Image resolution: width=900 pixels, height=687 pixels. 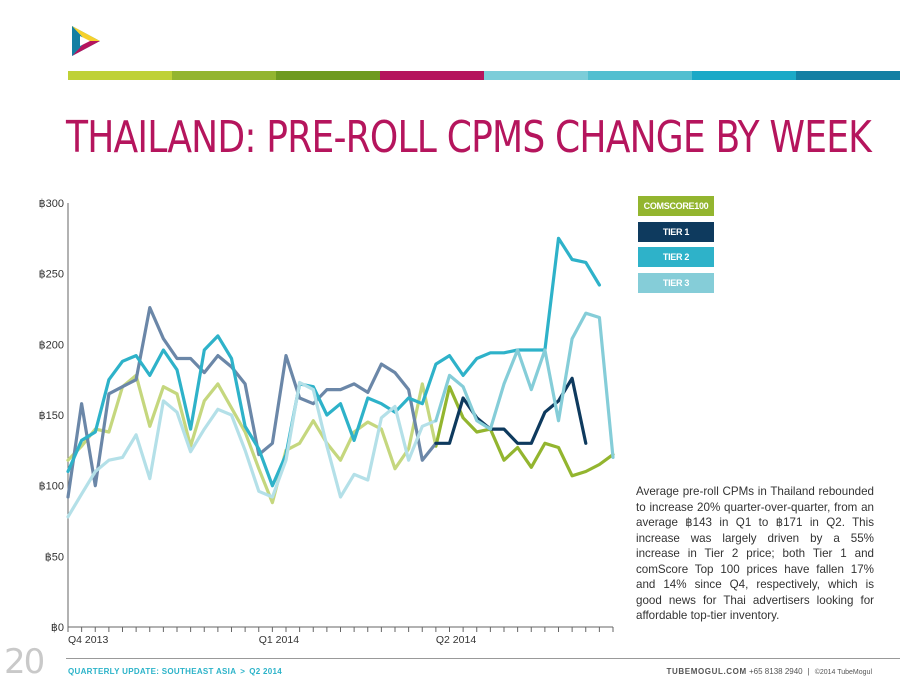 I want to click on footer-section-label: QUARTERLY UPDATE: SOUTHEAST ASIA, so click(x=152, y=671).